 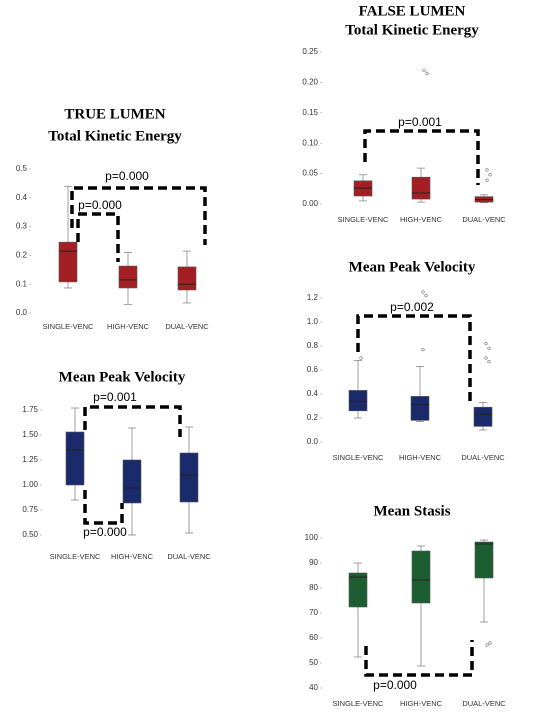 What do you see at coordinates (313, 345) in the screenshot?
I see `y-tick-label: 0.8` at bounding box center [313, 345].